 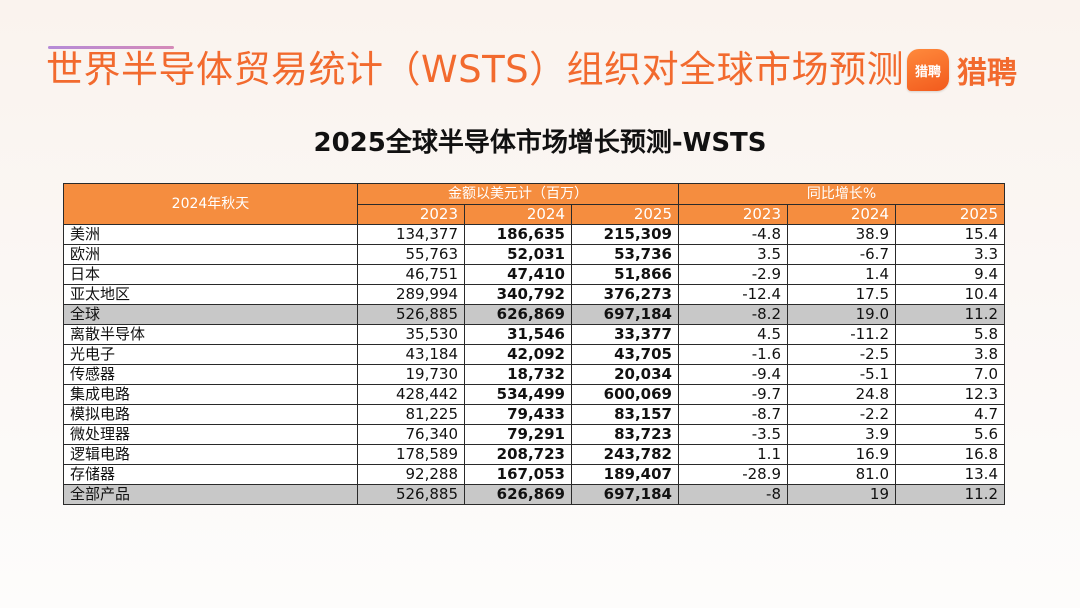 I want to click on growth-cell: -2.5, so click(x=841, y=354).